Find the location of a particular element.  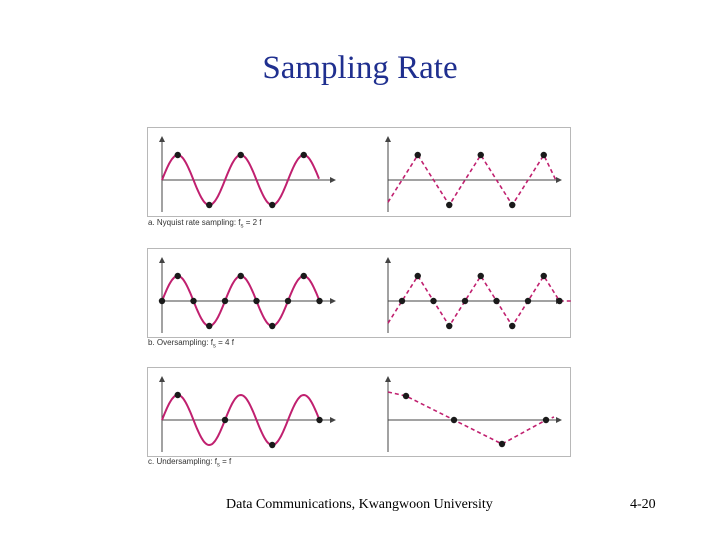

oversampling-panel is located at coordinates (359, 293).